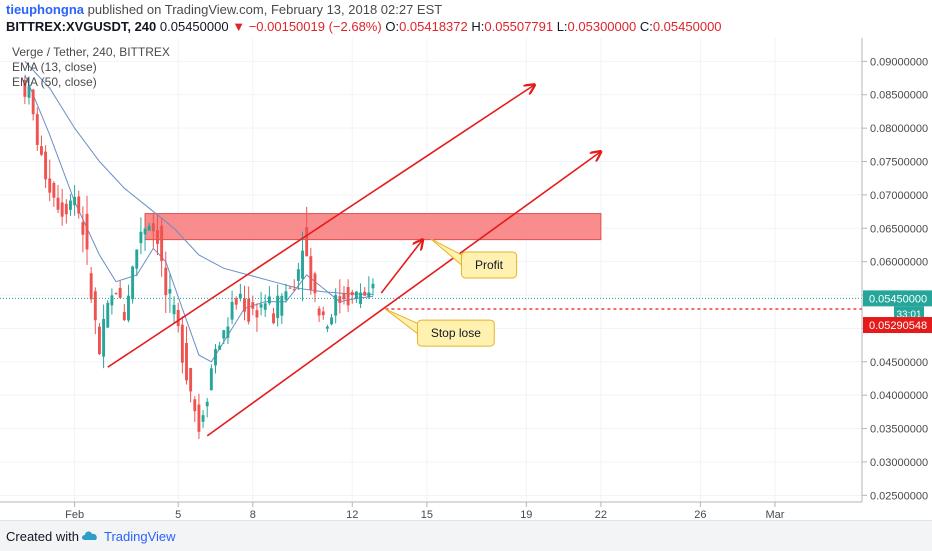 The width and height of the screenshot is (932, 551). What do you see at coordinates (700, 514) in the screenshot?
I see `x-tick-label: 26` at bounding box center [700, 514].